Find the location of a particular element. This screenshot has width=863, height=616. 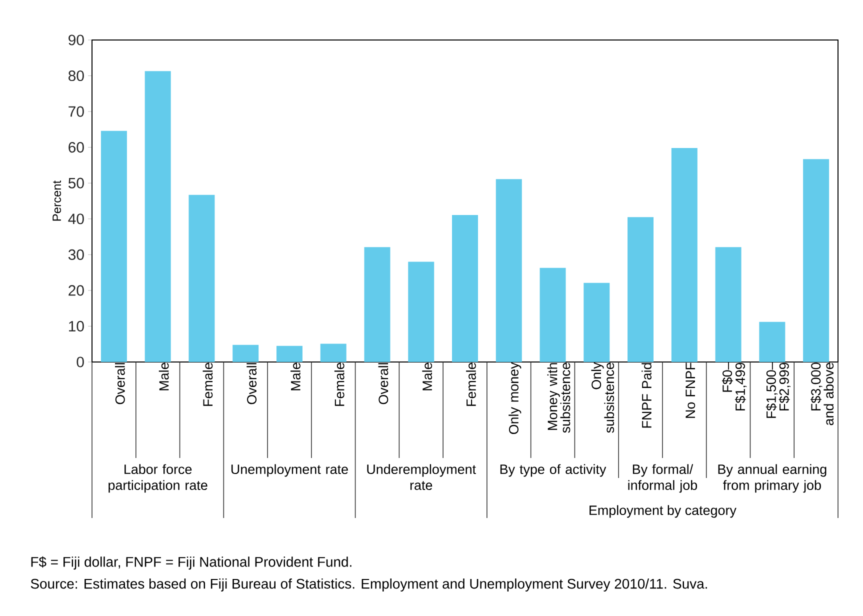

text: F$ = Fiji dollar, FNPF = Fiji National Provident Fund. is located at coordinates (191, 563).